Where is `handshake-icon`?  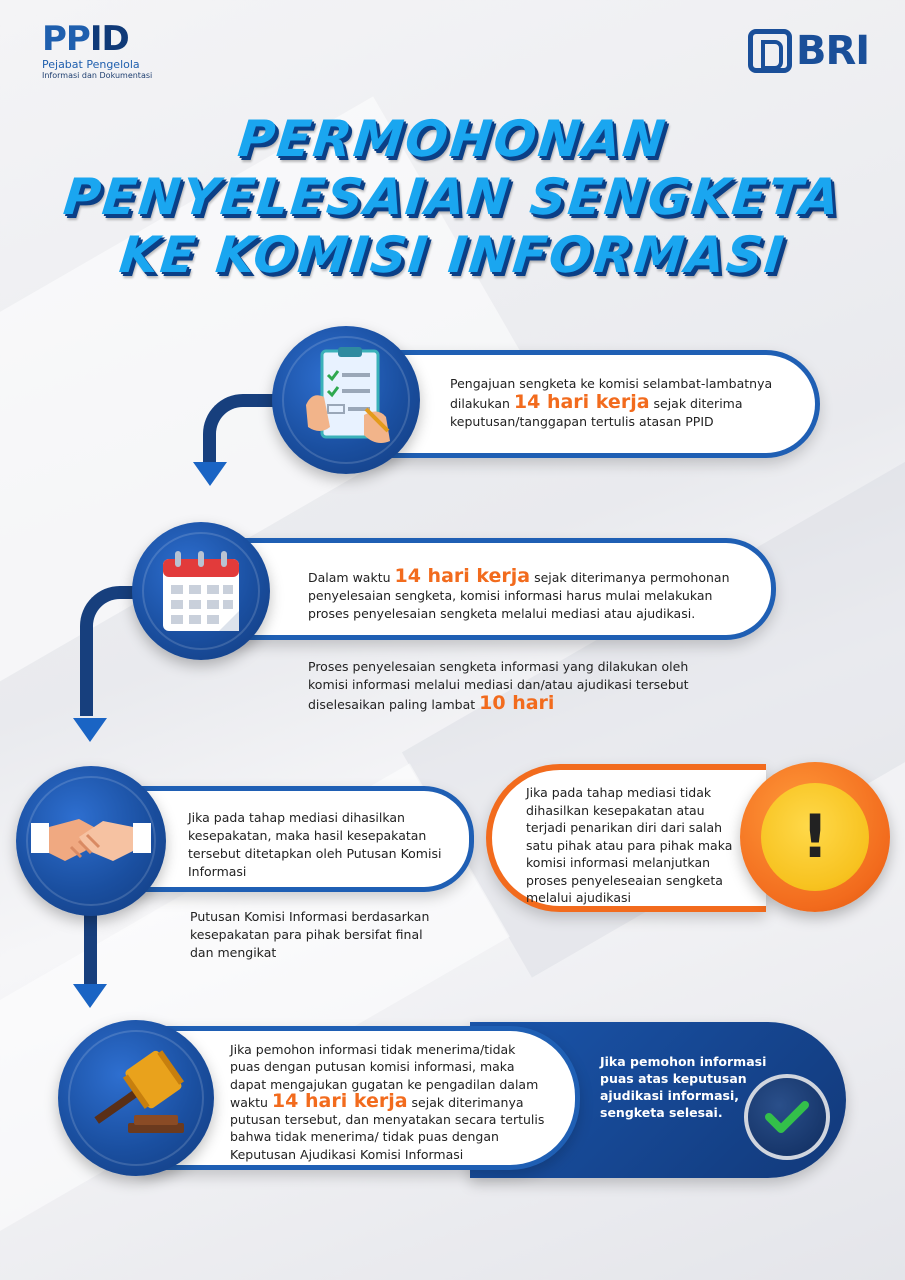
handshake-icon is located at coordinates (91, 841).